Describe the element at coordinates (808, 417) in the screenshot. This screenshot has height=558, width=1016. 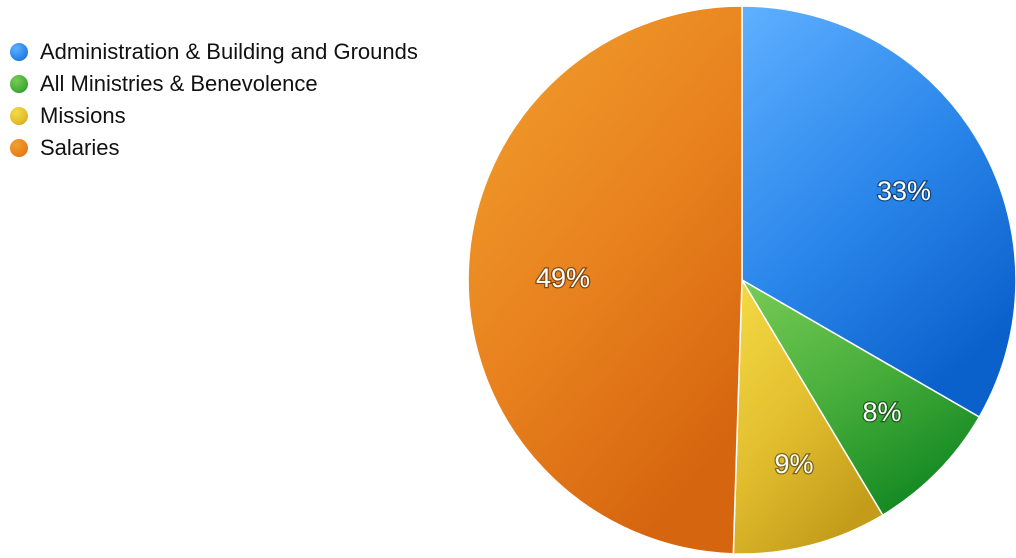
I see `pie-slice-missions` at that location.